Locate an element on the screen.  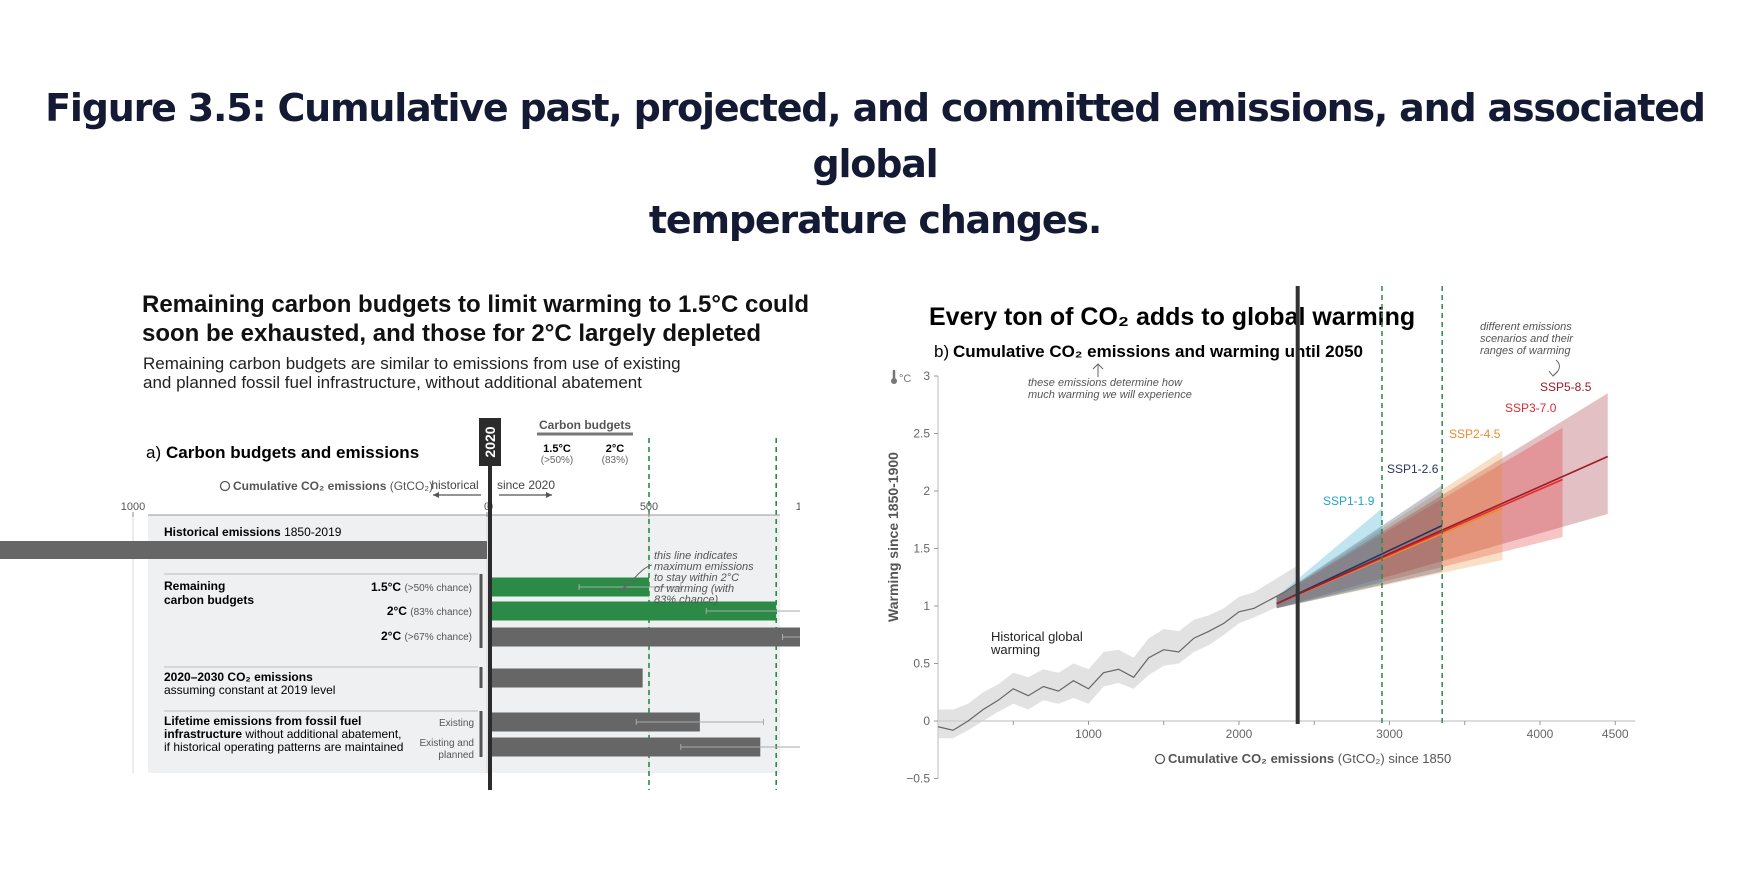
scenario-label: SSP3-7.0 is located at coordinates (1531, 408).